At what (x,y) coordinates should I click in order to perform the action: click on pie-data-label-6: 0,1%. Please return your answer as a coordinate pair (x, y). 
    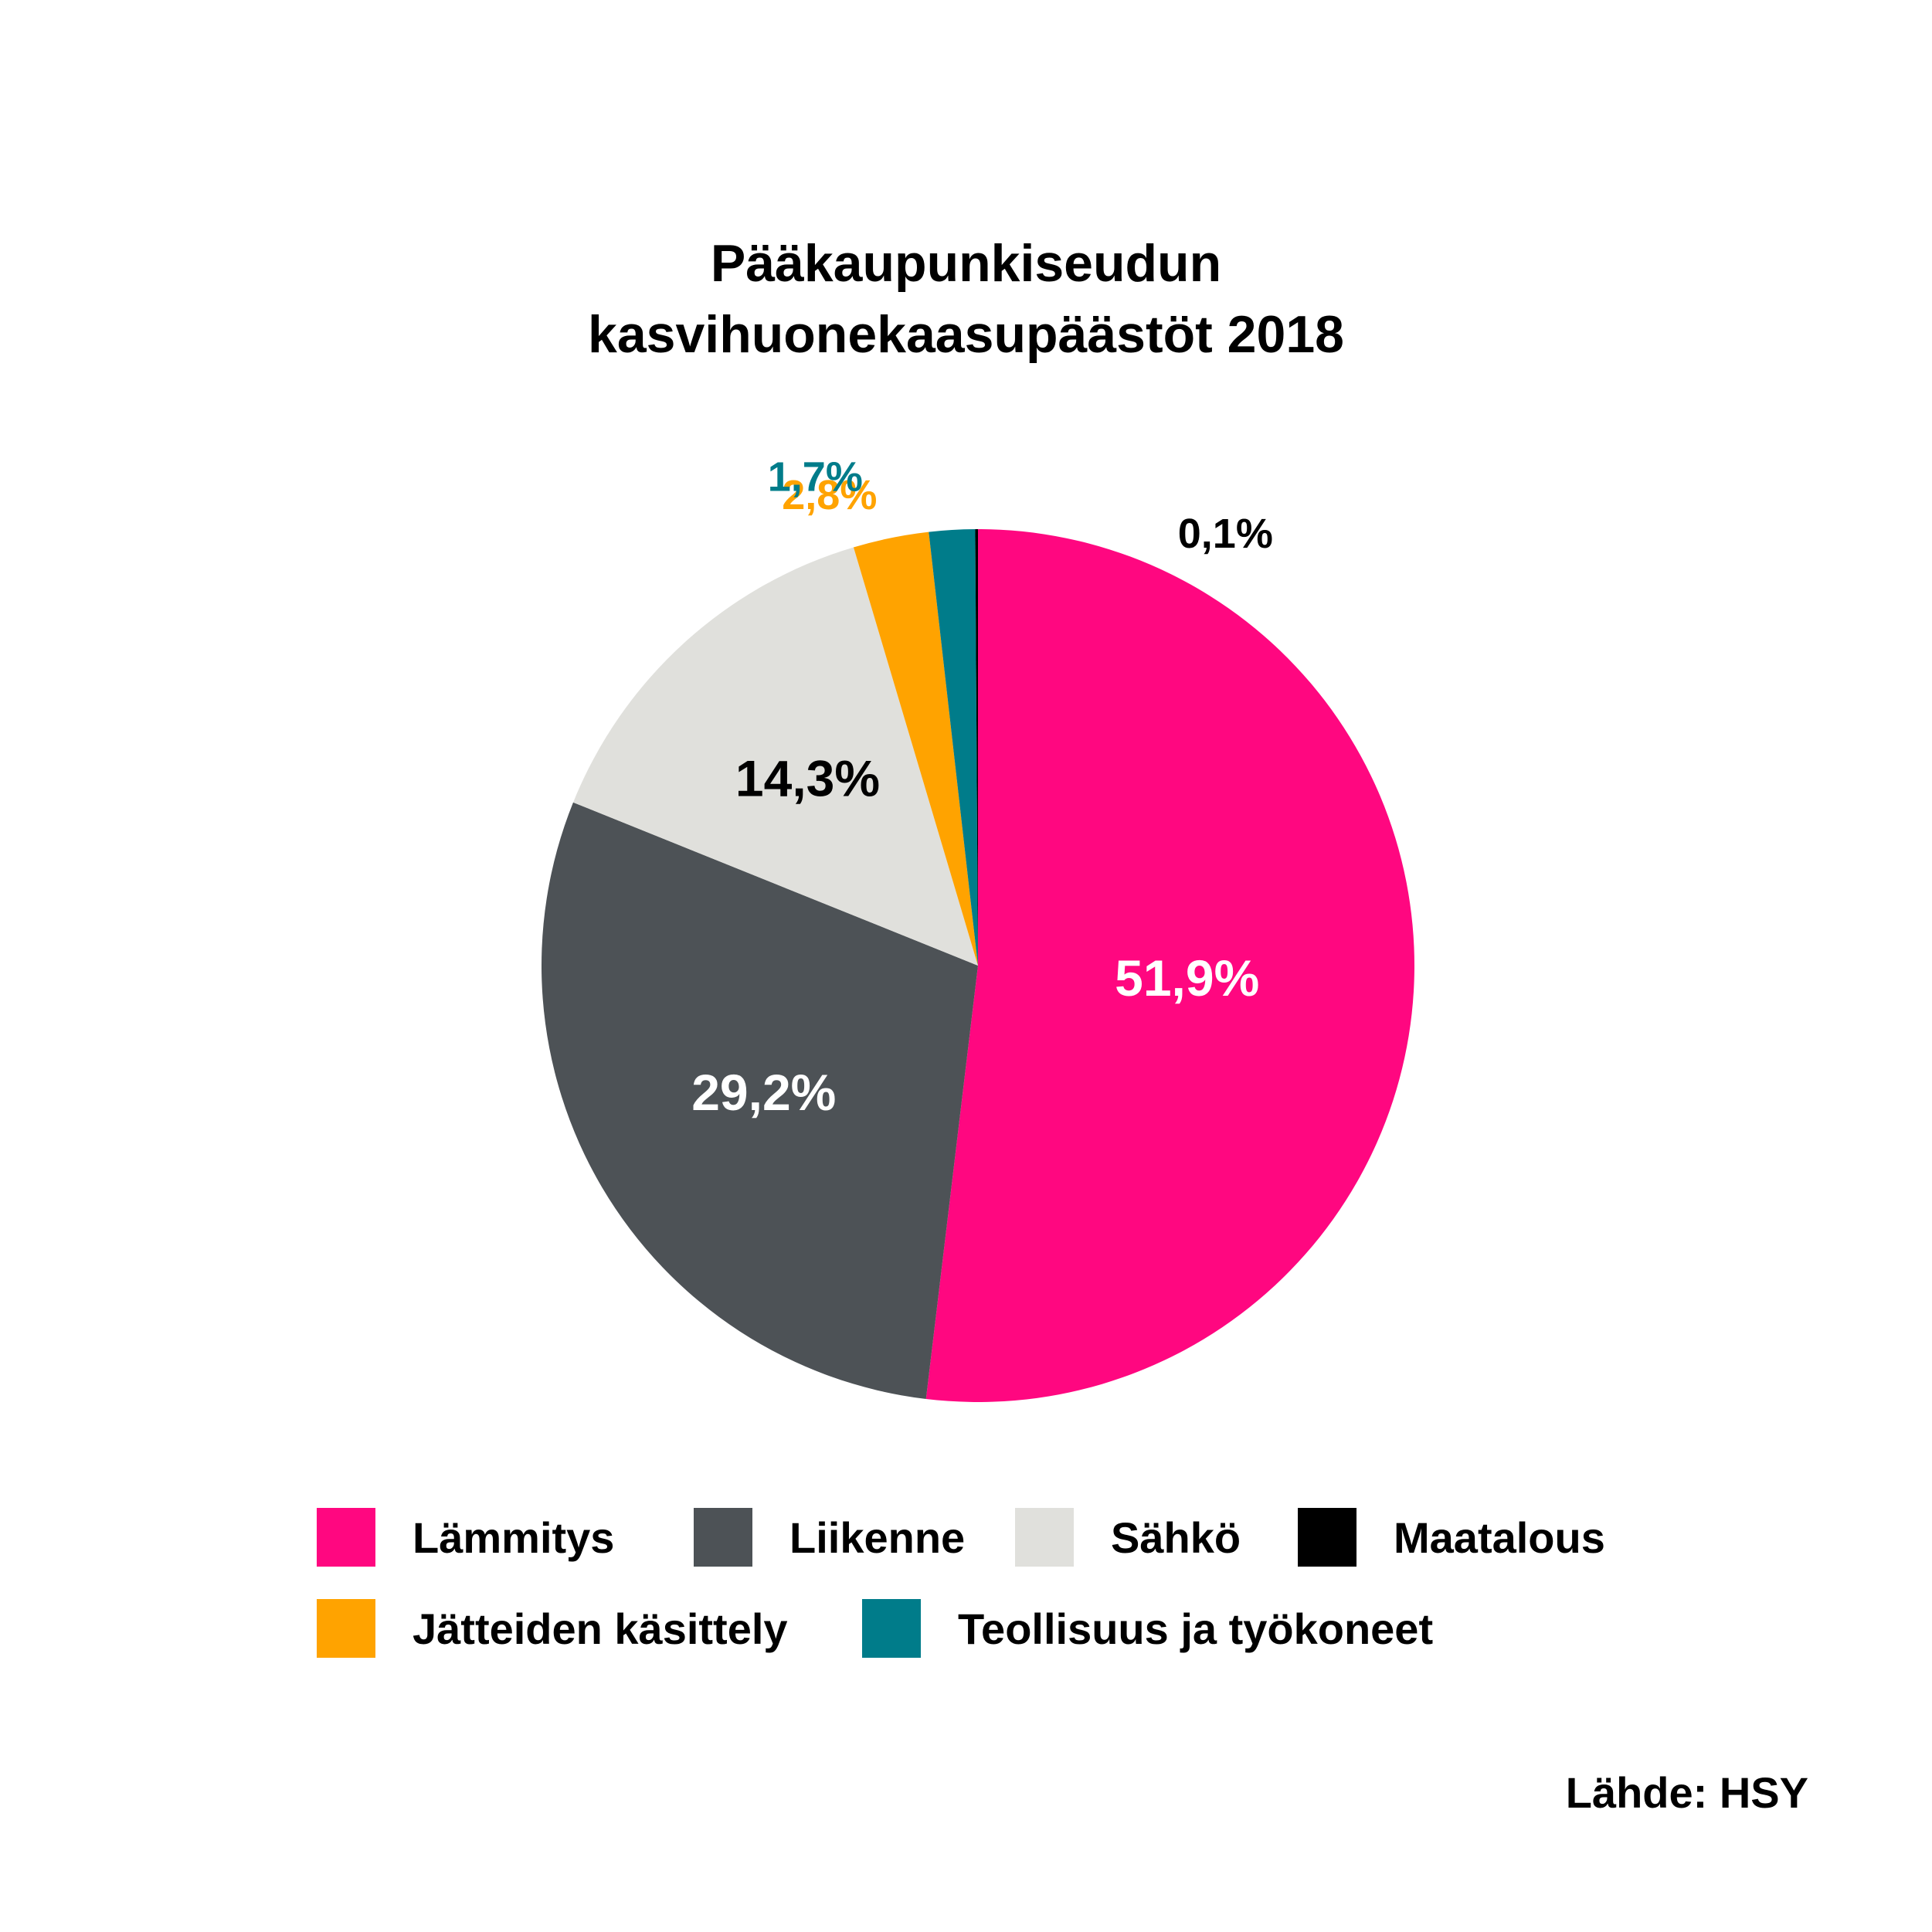
    Looking at the image, I should click on (1226, 534).